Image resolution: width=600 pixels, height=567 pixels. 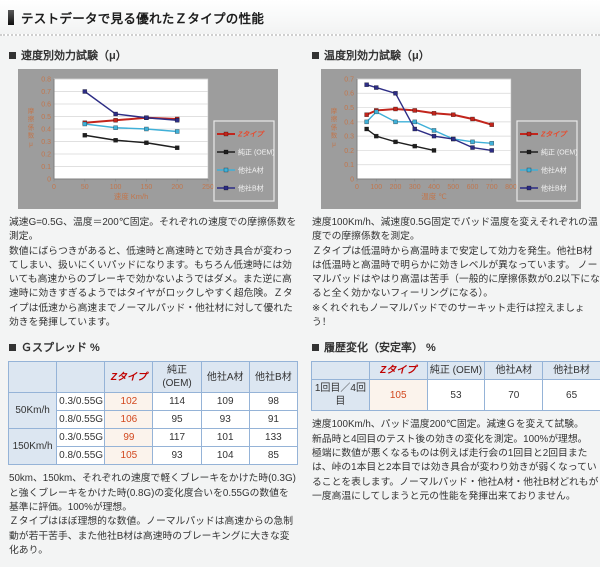 I want to click on speed-test-title-text: 速度別効力試験（μ）, so click(x=74, y=56).